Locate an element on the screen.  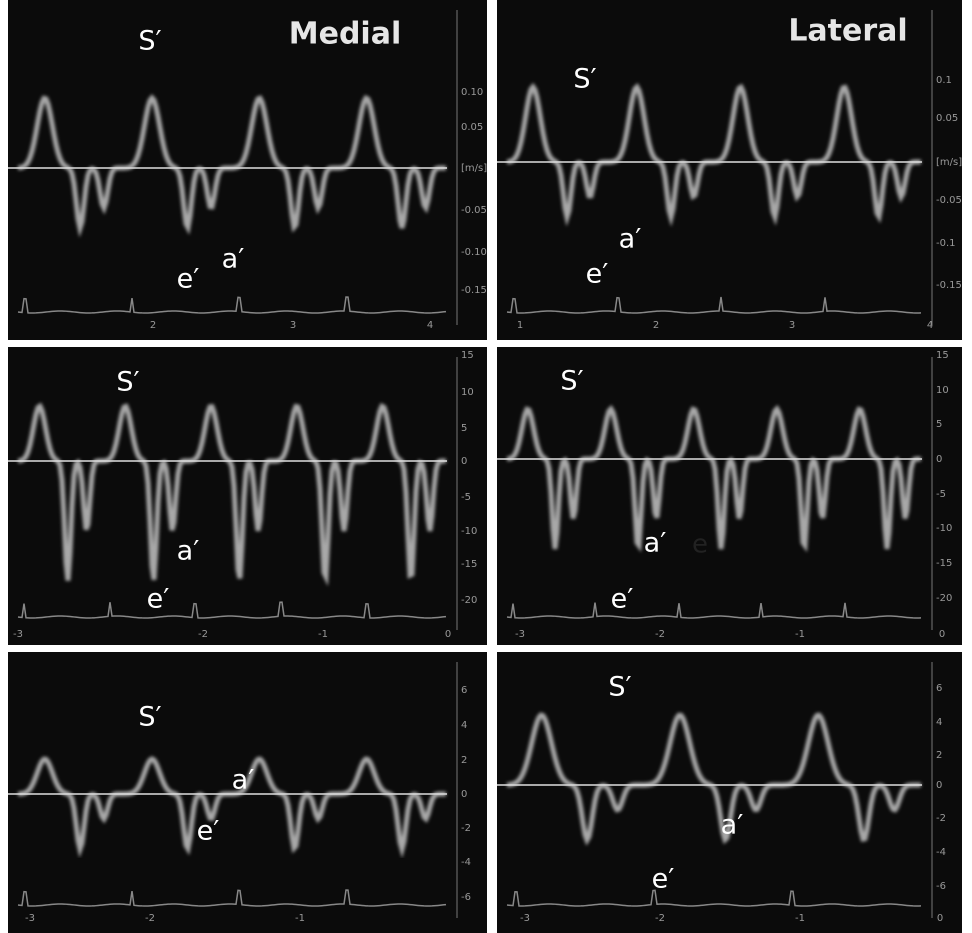
panel-title: Lateral is located at coordinates (847, 31).